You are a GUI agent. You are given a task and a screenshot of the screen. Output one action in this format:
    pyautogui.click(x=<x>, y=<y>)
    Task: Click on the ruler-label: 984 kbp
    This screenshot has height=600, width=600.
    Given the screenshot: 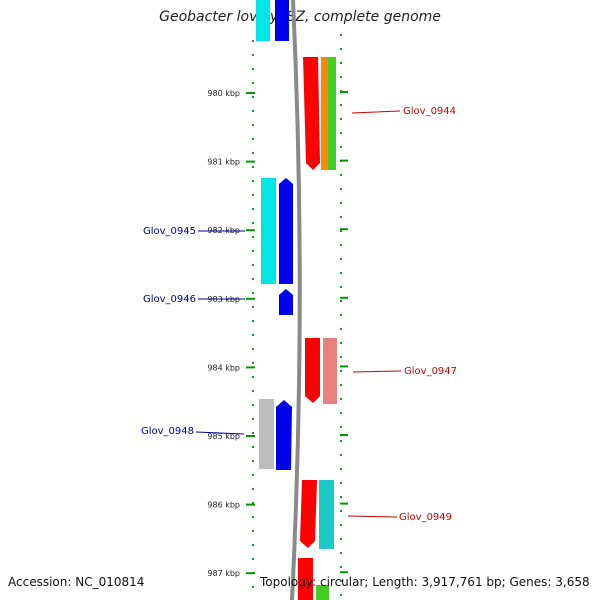 What is the action you would take?
    pyautogui.click(x=223, y=367)
    